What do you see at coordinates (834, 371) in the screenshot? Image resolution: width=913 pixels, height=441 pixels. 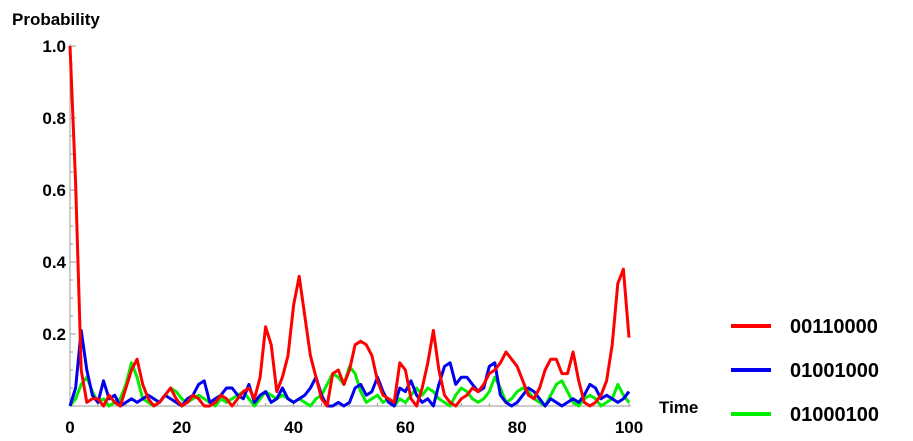 I see `legend-label: 01001000` at bounding box center [834, 371].